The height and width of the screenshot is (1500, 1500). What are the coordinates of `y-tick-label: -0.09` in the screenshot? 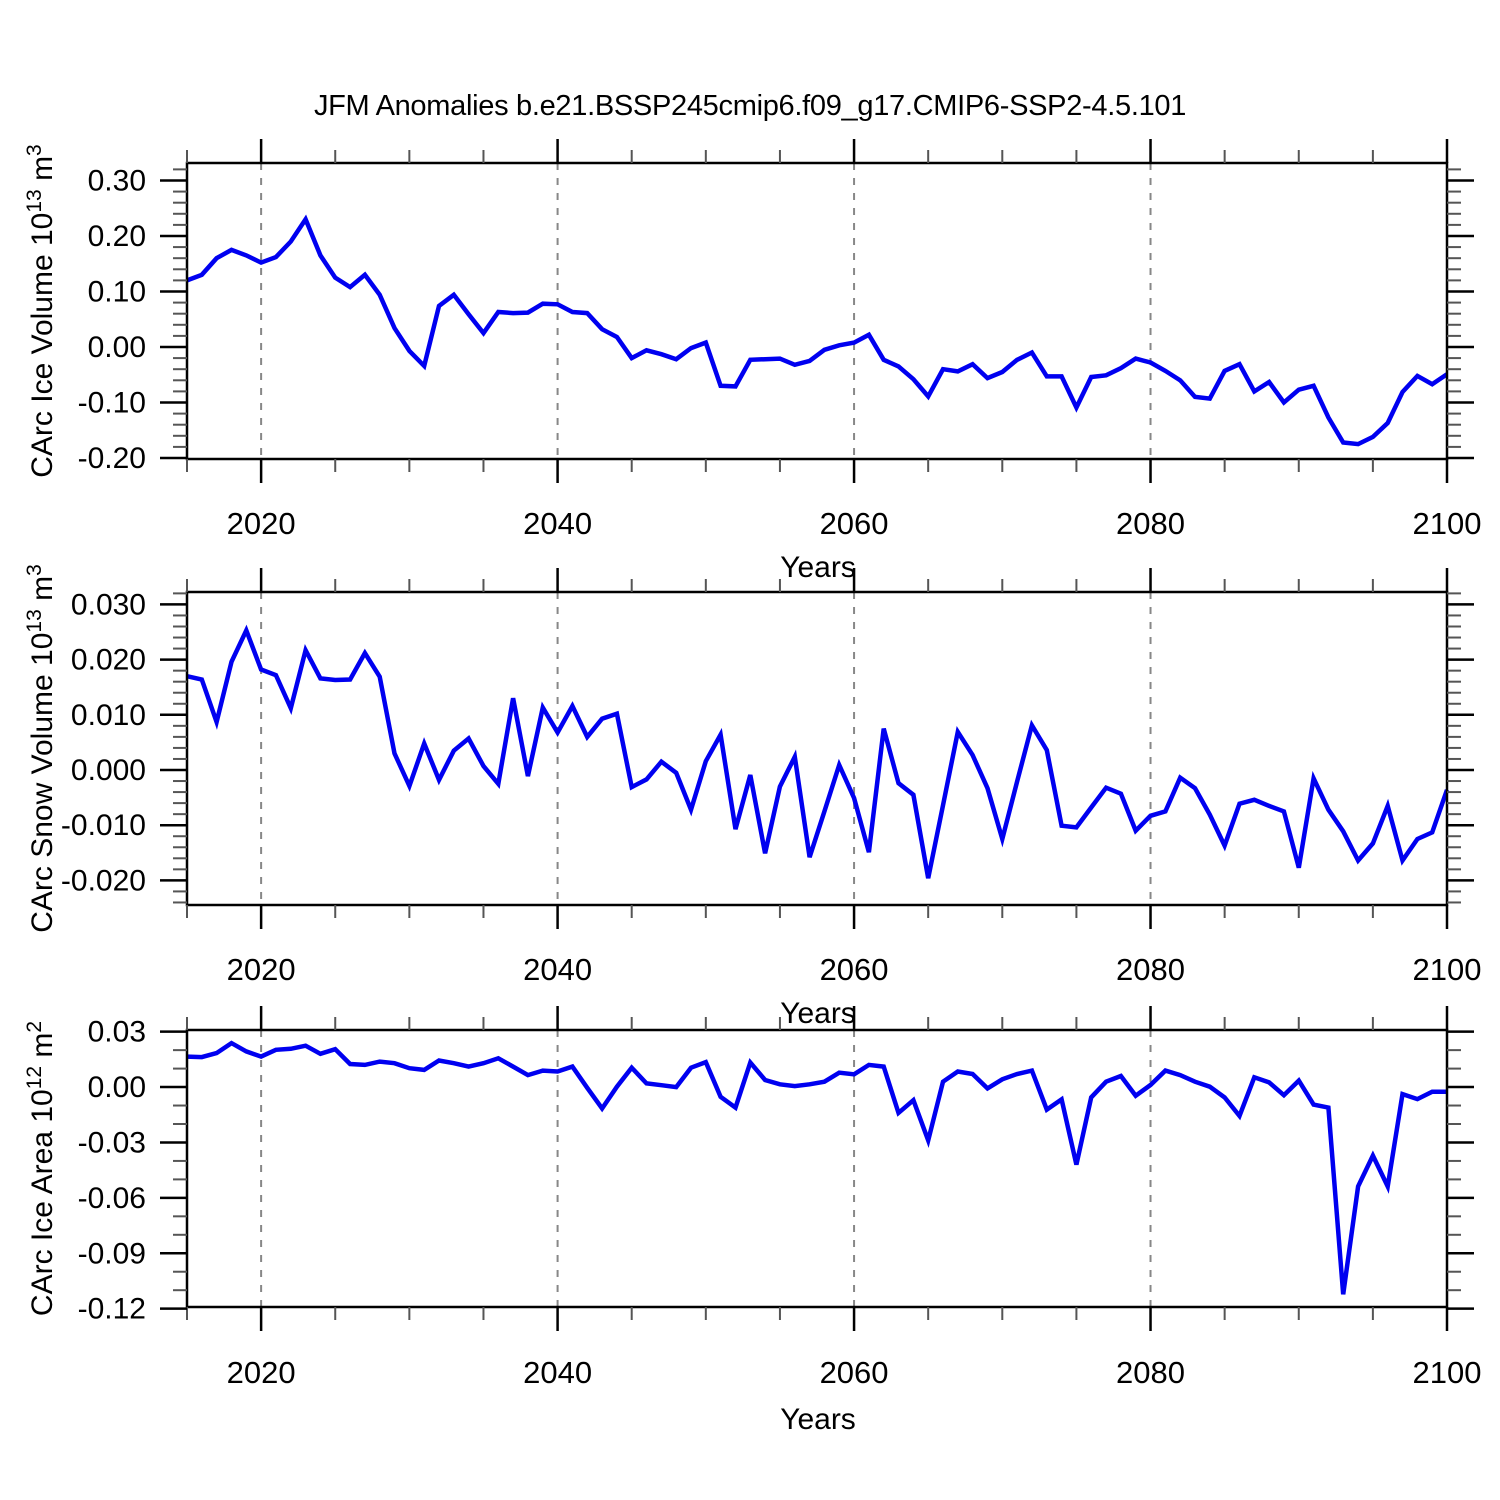 It's located at (112, 1253).